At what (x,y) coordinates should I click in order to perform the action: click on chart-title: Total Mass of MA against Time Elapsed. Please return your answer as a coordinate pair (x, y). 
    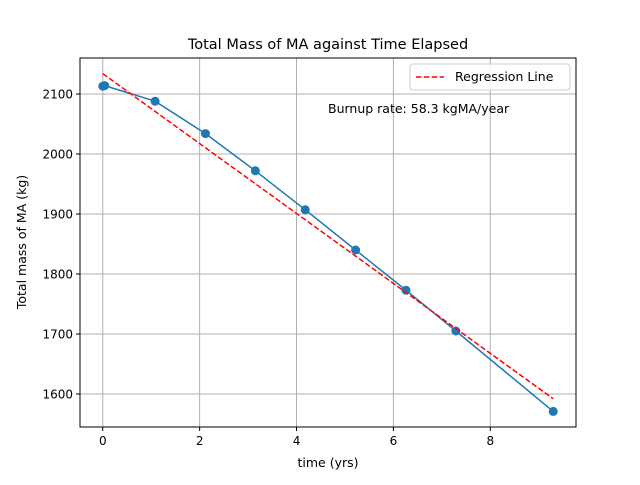
    Looking at the image, I should click on (327, 45).